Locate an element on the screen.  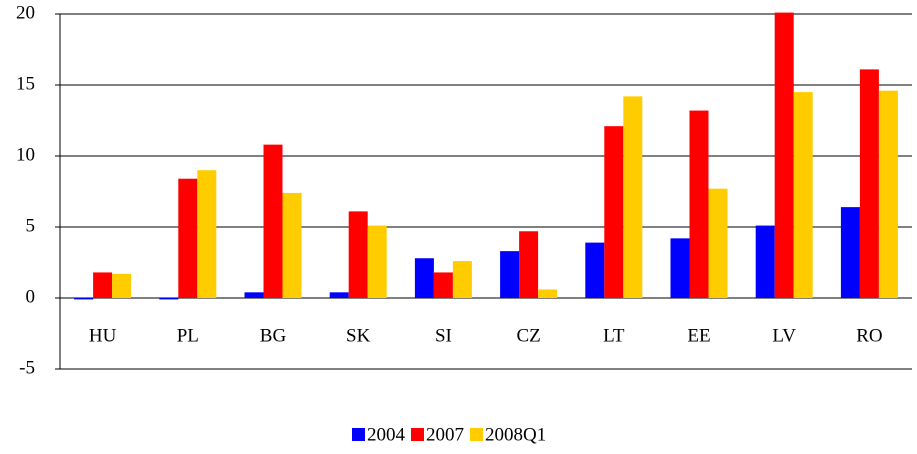
y-tick-label: 20 is located at coordinates (25, 12).